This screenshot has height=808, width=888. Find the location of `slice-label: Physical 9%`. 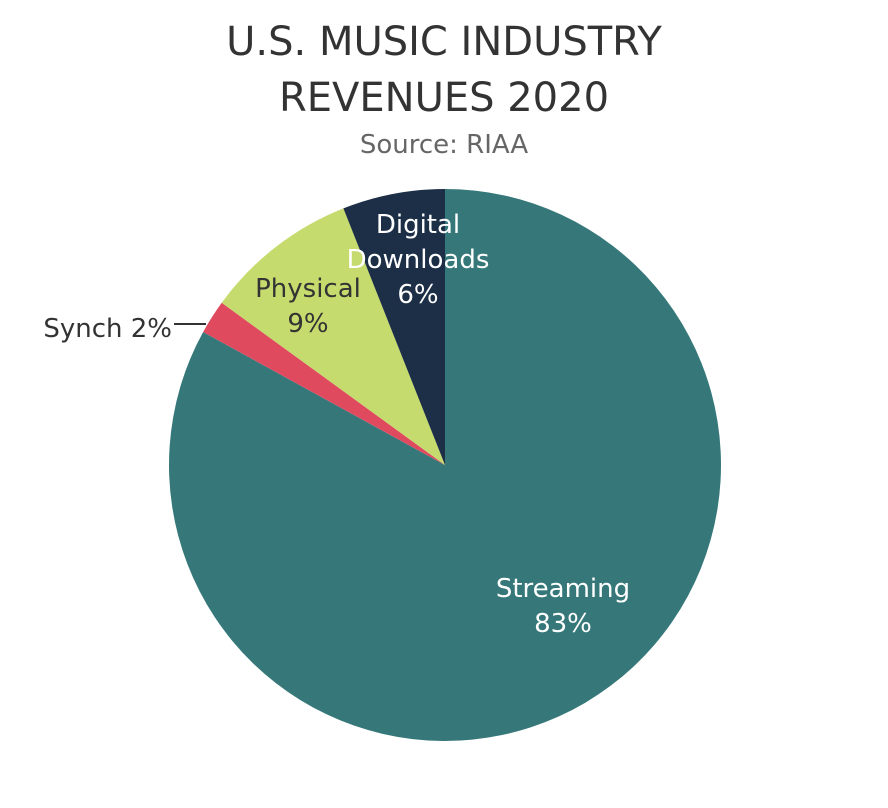

slice-label: Physical 9% is located at coordinates (308, 307).